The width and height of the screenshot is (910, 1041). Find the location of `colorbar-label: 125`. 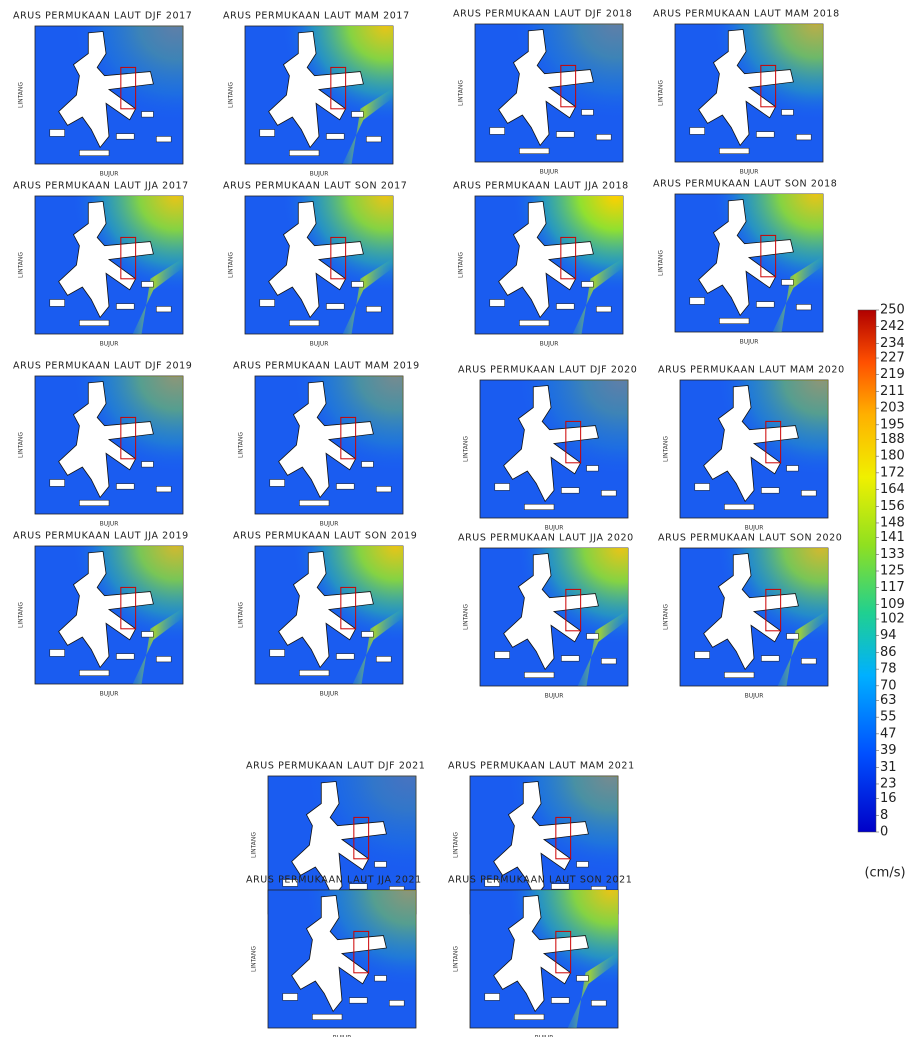

colorbar-label: 125 is located at coordinates (892, 571).